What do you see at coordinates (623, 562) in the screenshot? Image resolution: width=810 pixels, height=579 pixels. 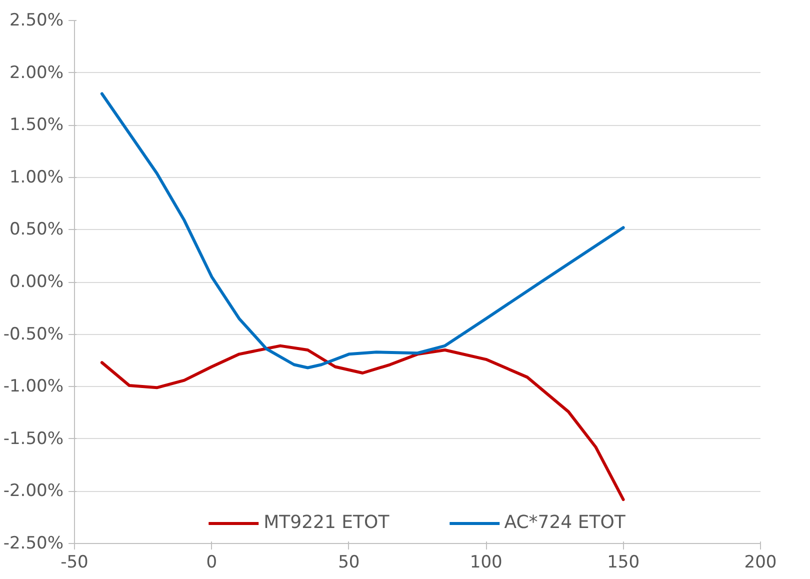 I see `x-tick-label: 150` at bounding box center [623, 562].